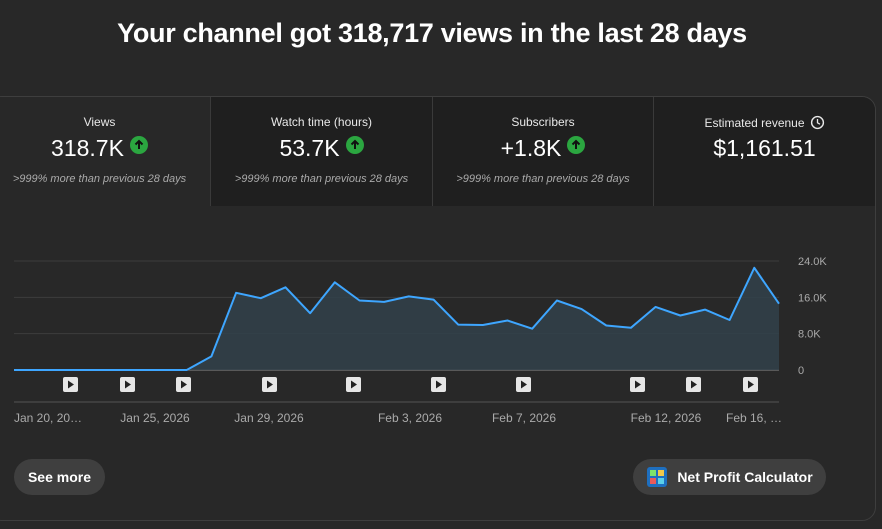 This screenshot has width=882, height=529. Describe the element at coordinates (764, 148) in the screenshot. I see `metric-value: $1,161.51` at that location.